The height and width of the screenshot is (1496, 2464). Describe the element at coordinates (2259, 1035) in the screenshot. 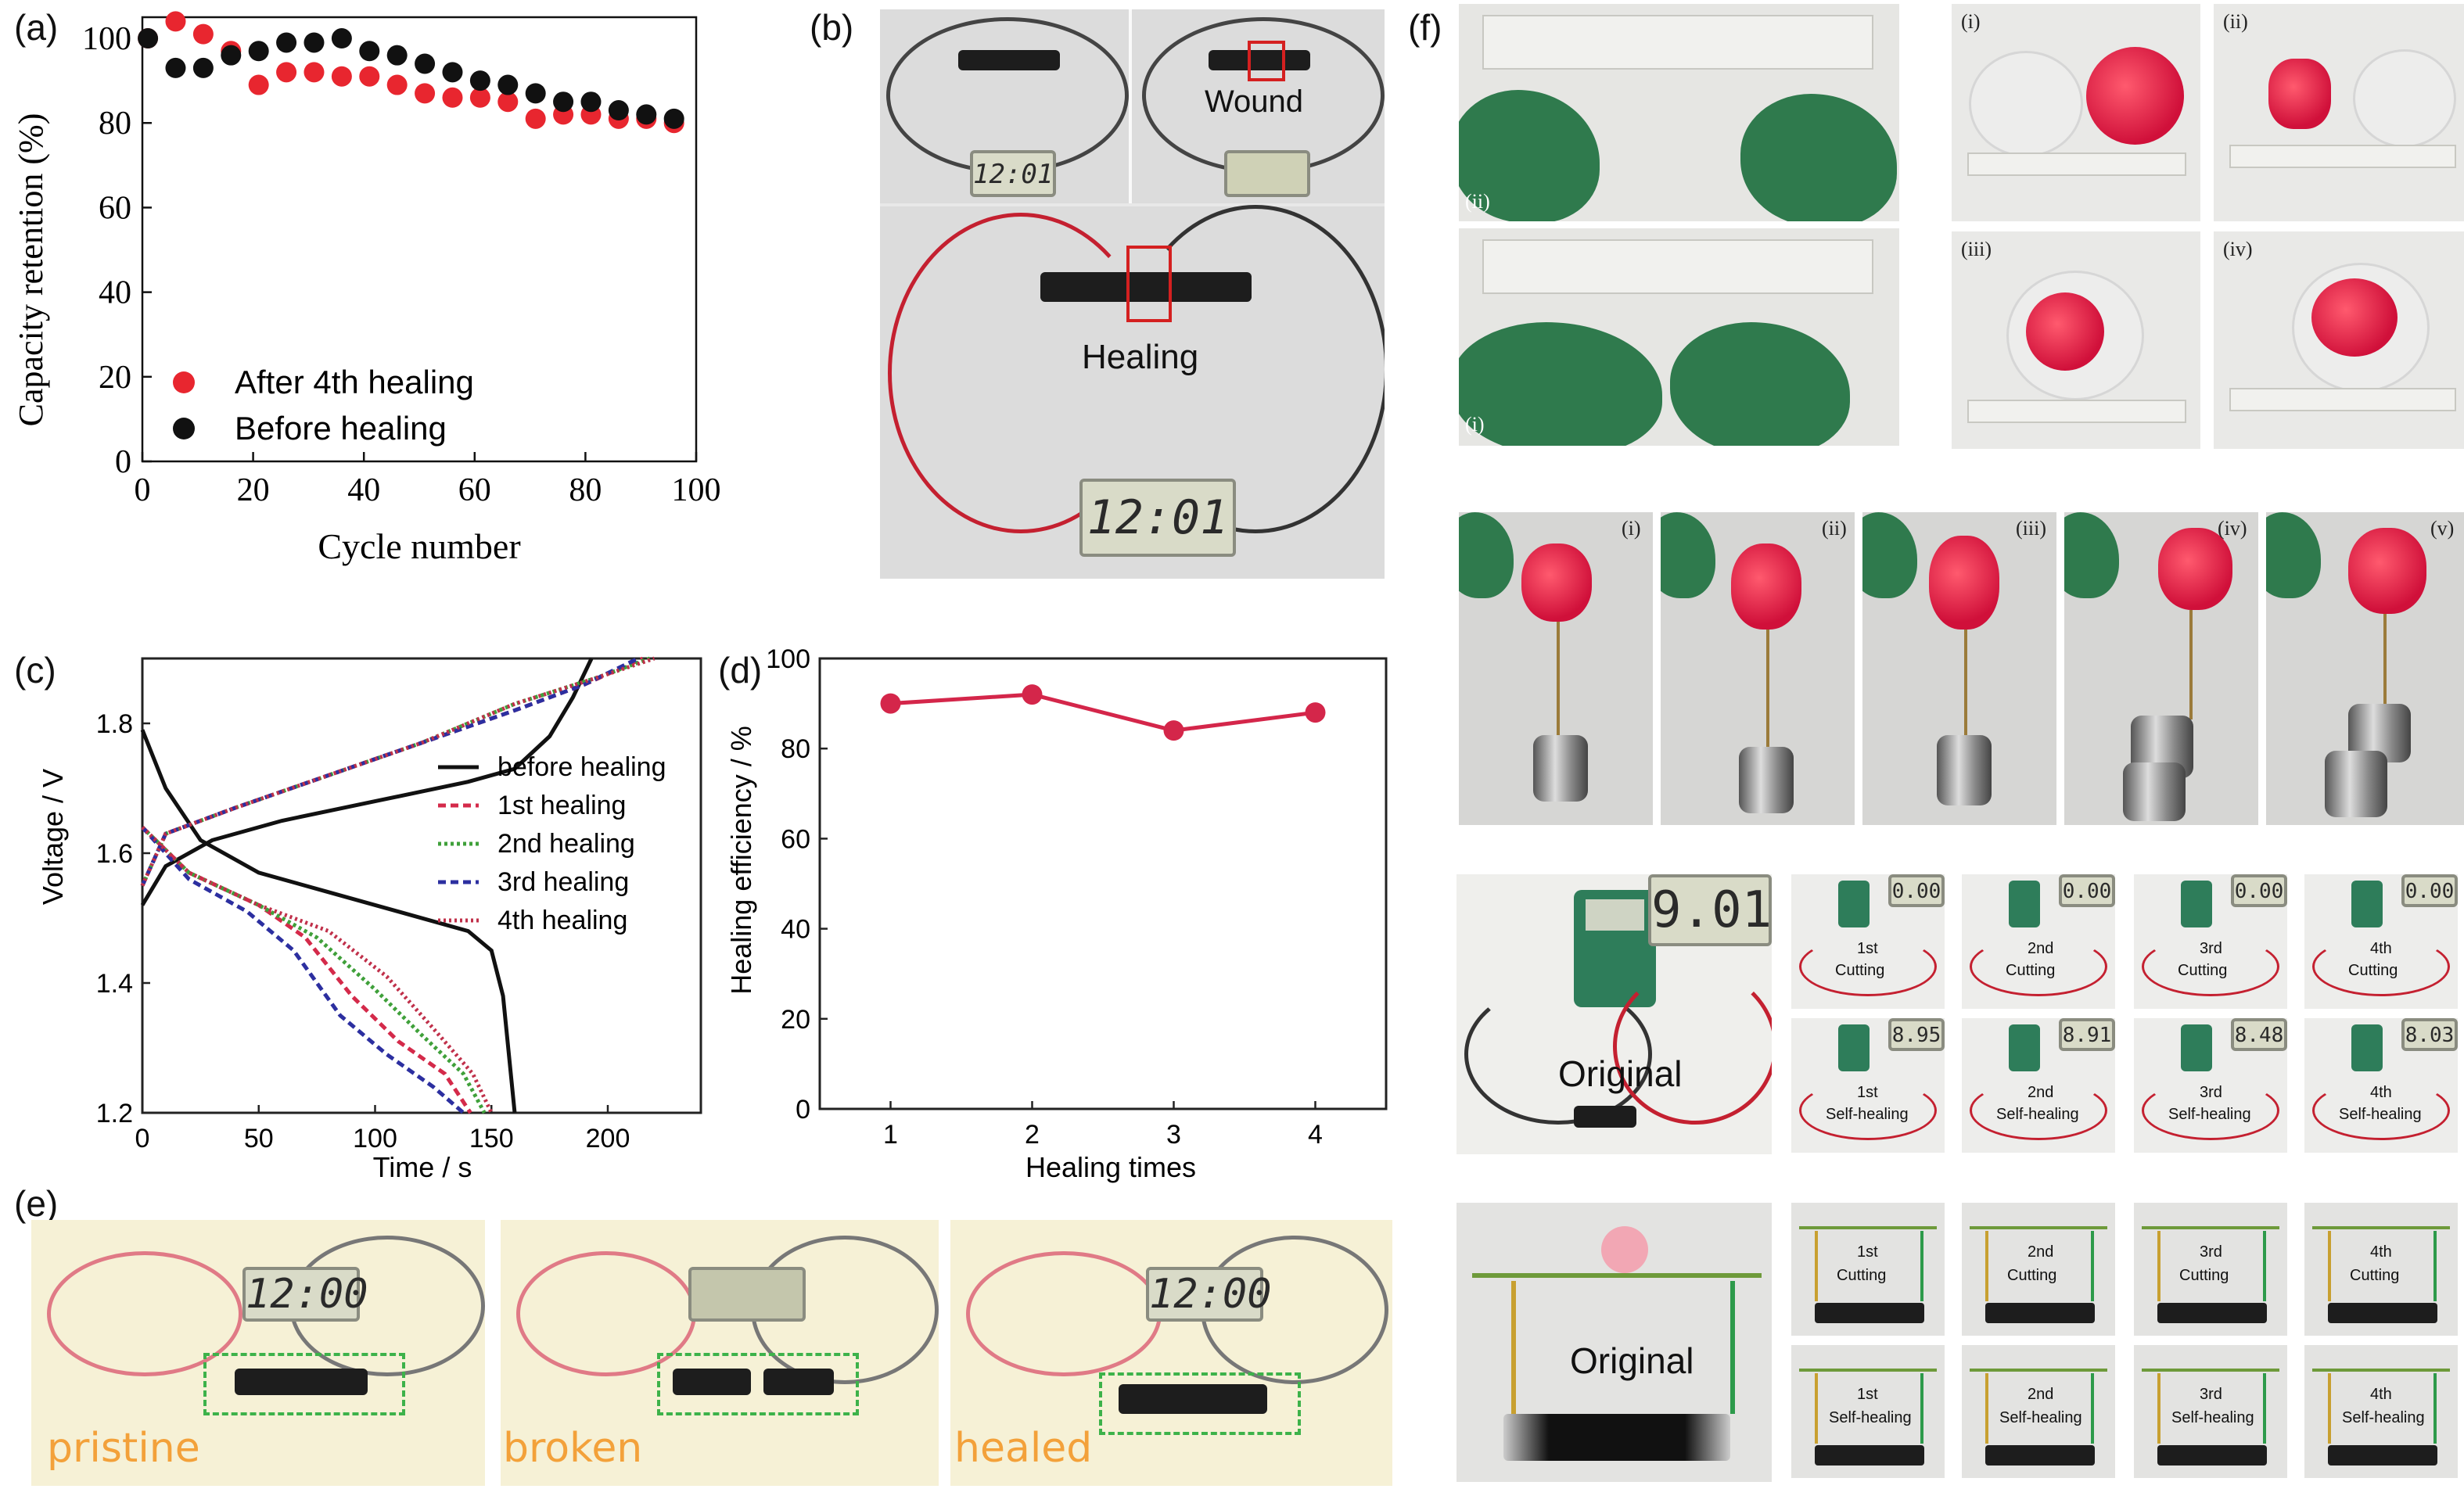

I see `multimeter-readout: 8.48` at that location.